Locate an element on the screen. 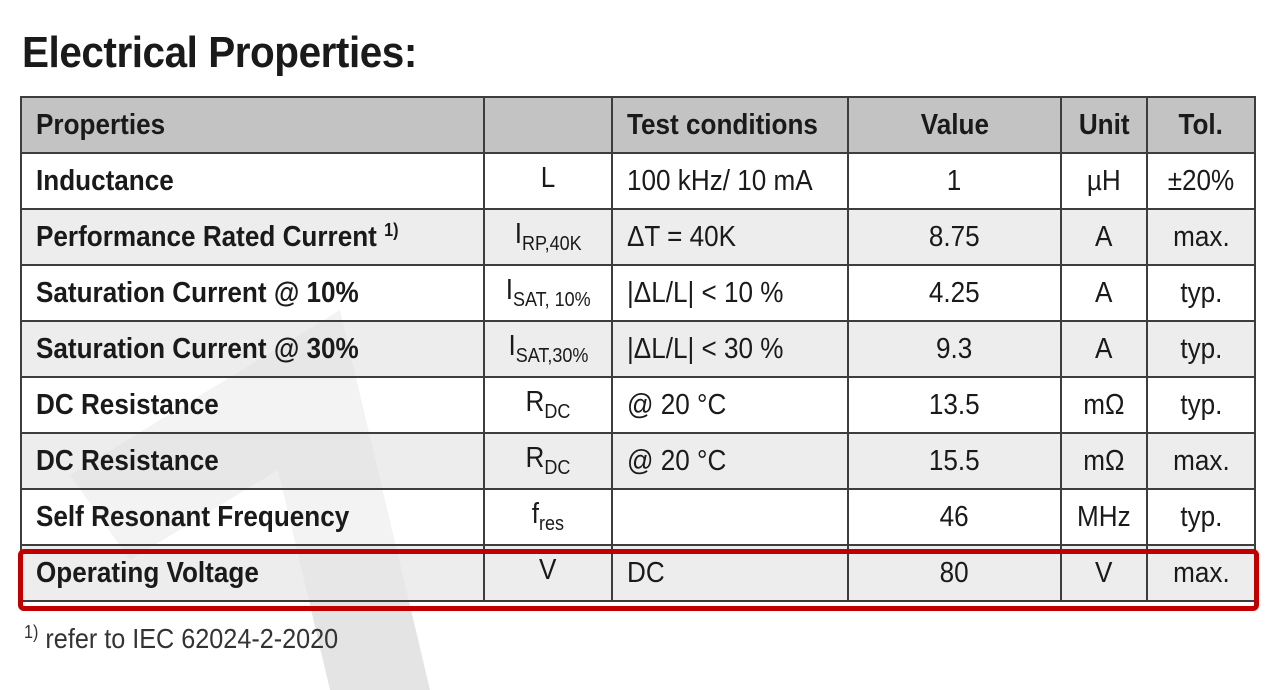 The width and height of the screenshot is (1280, 690). value-cell: 4.25 is located at coordinates (954, 293).